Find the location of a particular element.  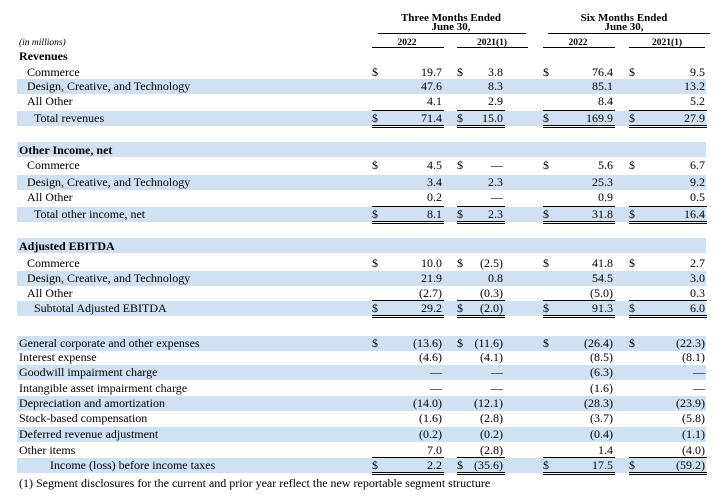

value-cell: (8.1) is located at coordinates (693, 357).